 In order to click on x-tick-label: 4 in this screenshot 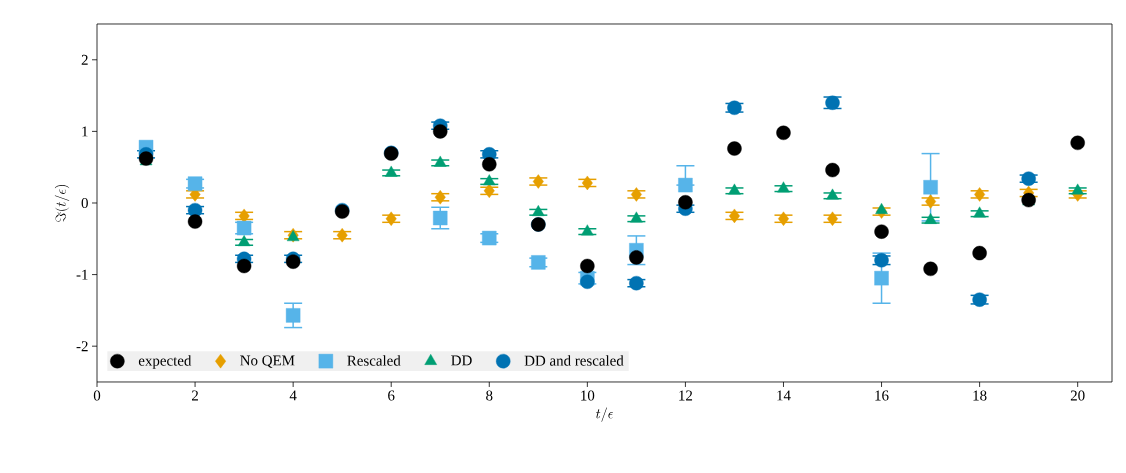, I will do `click(293, 395)`.